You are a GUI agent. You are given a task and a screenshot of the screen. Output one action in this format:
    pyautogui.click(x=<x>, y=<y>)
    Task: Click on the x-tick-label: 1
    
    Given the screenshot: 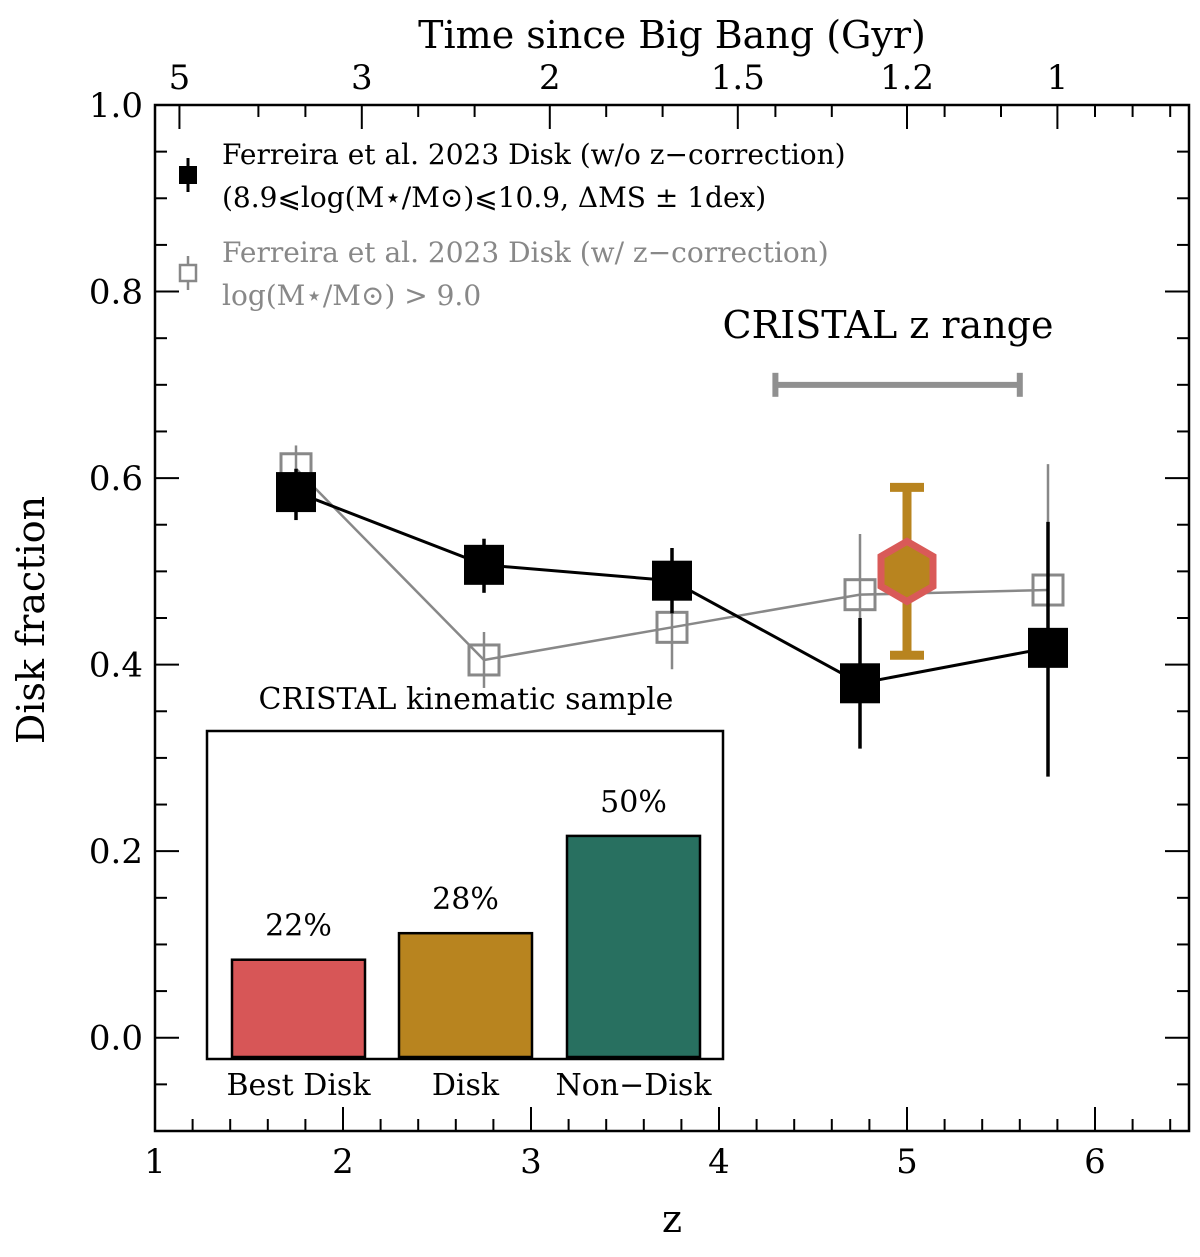 What is the action you would take?
    pyautogui.click(x=155, y=1162)
    